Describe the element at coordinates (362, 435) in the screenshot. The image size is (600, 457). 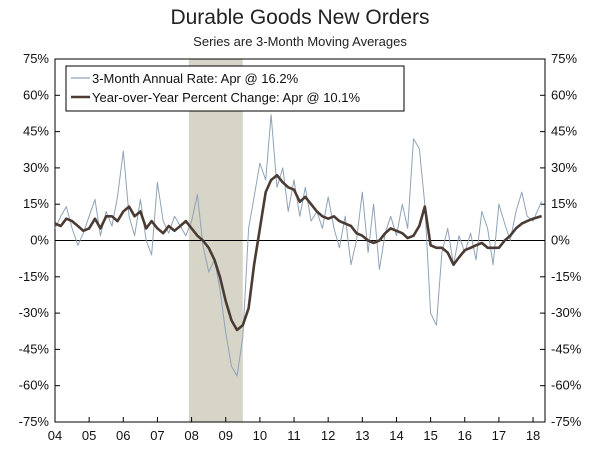
I see `x-tick-label: 13` at that location.